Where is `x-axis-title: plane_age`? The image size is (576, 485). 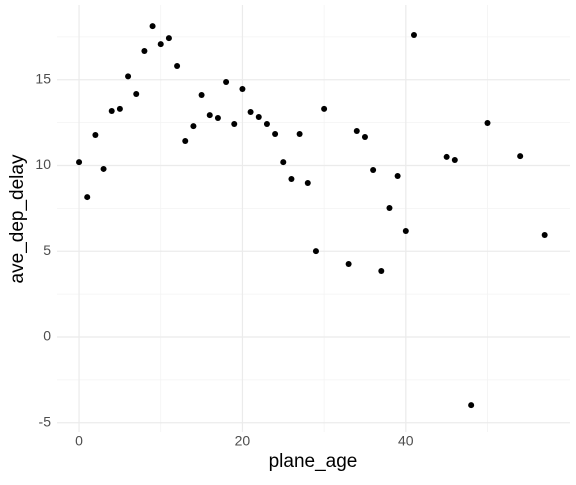 x-axis-title: plane_age is located at coordinates (313, 461).